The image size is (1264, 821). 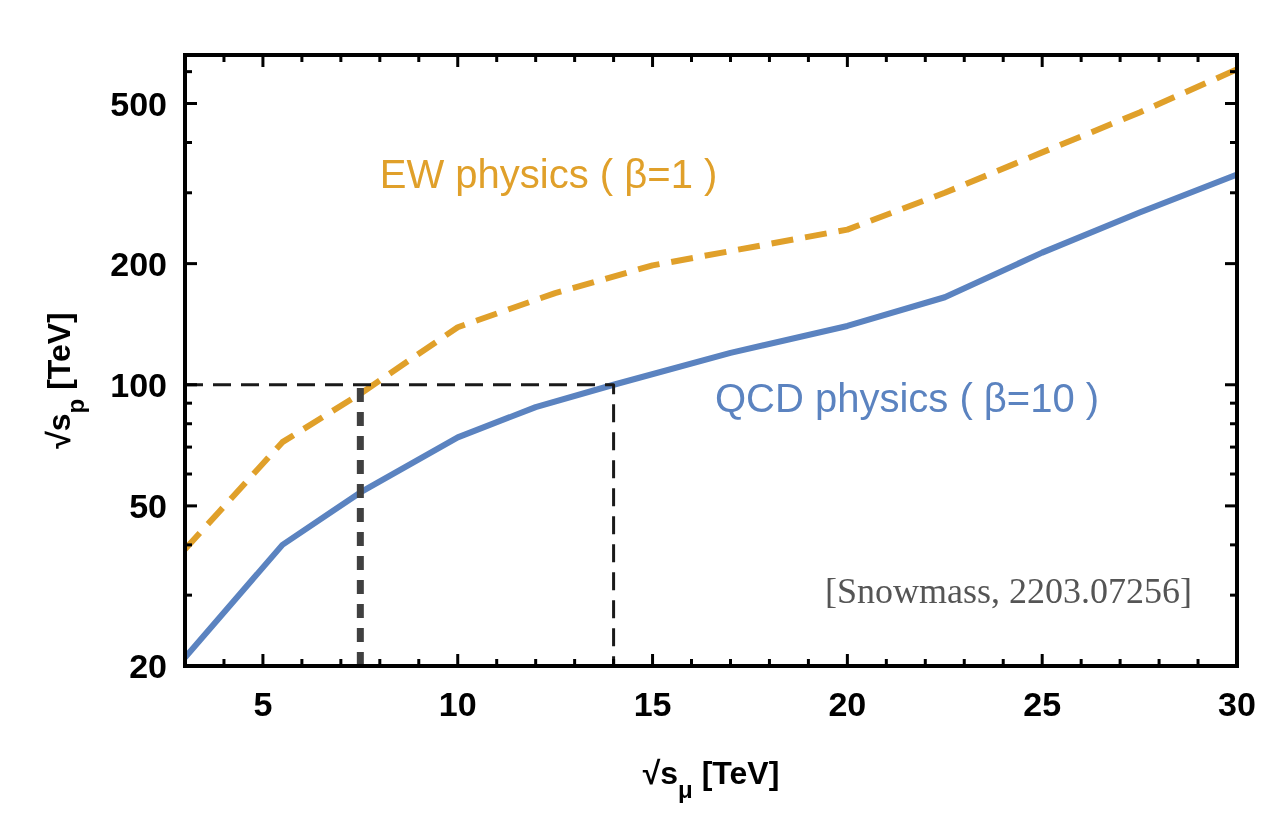 What do you see at coordinates (263, 704) in the screenshot?
I see `x-tick-label: 5` at bounding box center [263, 704].